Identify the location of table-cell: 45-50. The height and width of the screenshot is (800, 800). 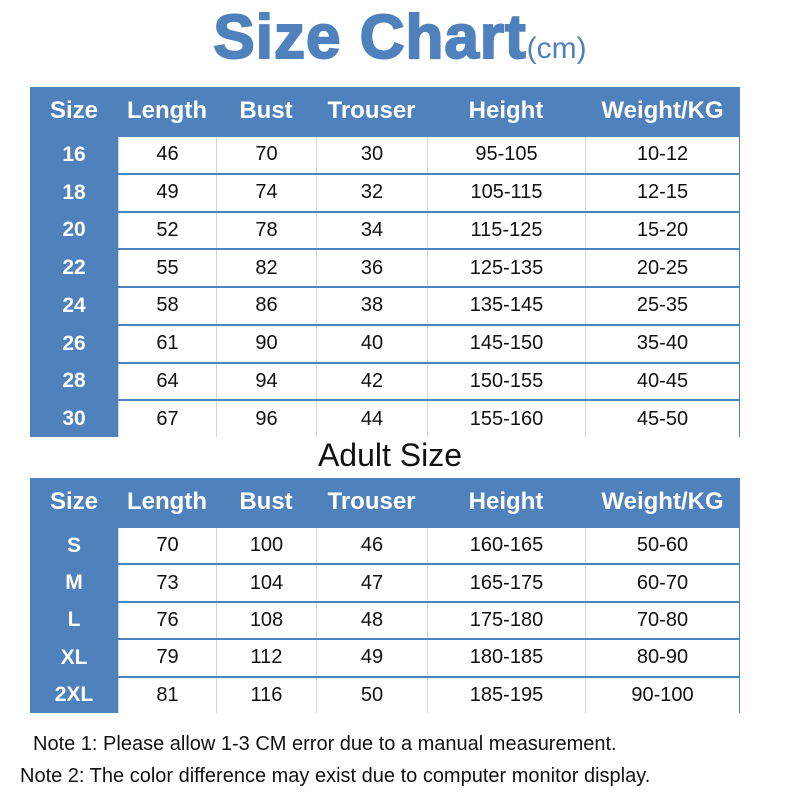
(662, 419).